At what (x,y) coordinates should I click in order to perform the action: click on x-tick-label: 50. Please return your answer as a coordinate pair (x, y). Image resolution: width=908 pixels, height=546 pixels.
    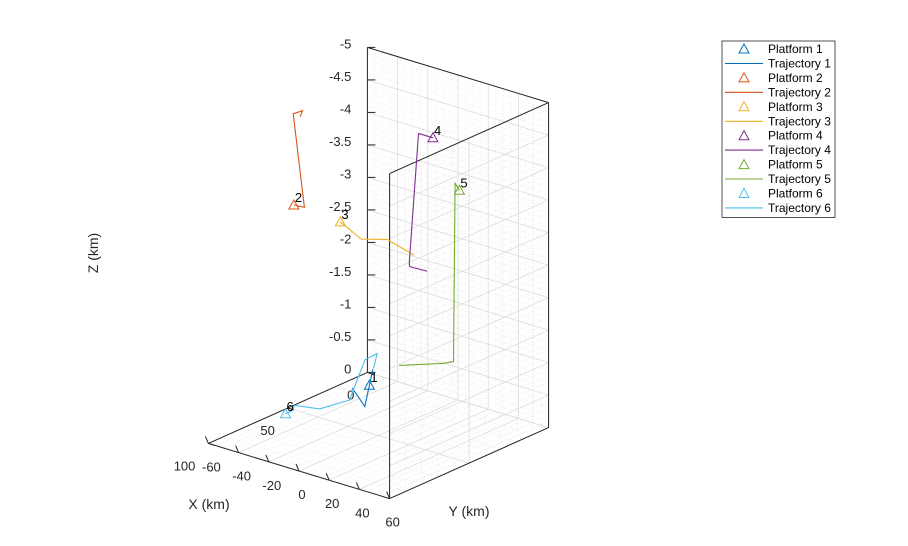
    Looking at the image, I should click on (267, 430).